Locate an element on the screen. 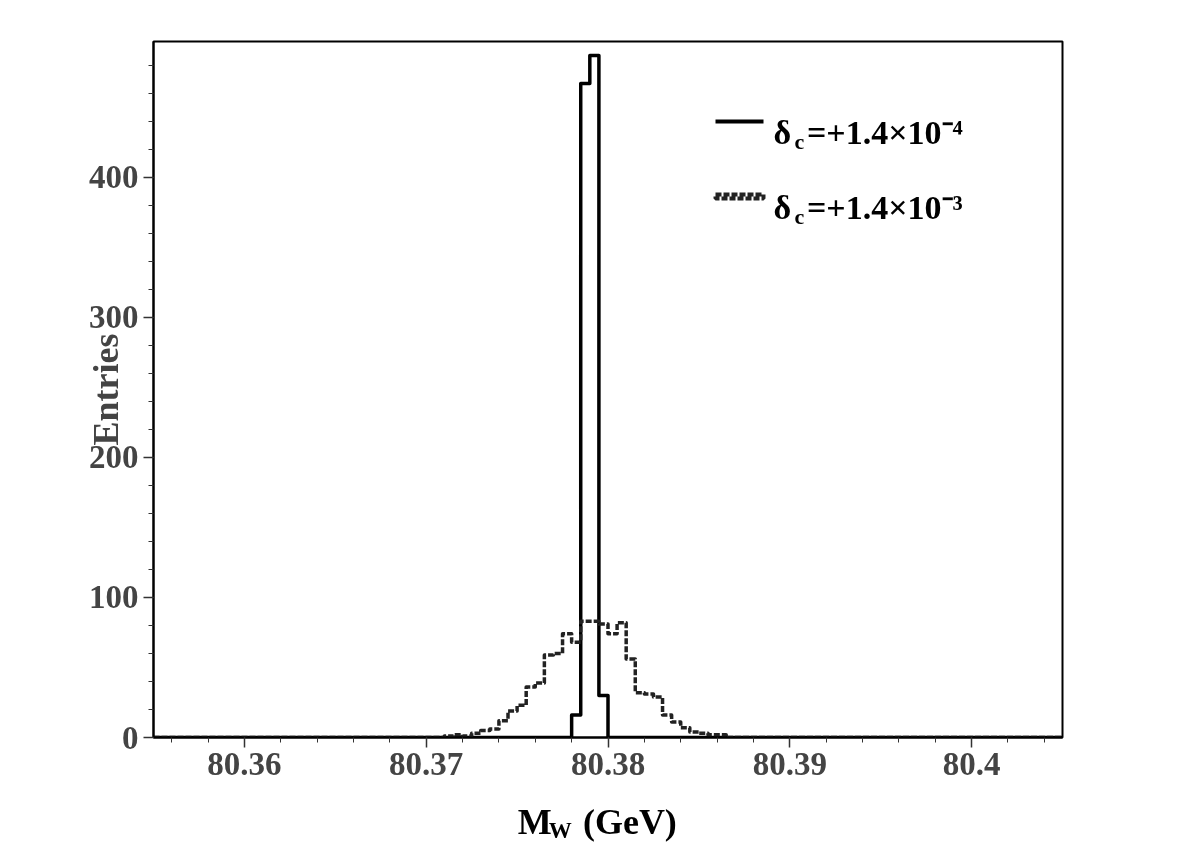 This screenshot has width=1182, height=848. x-tick-label: 80.39 is located at coordinates (789, 763).